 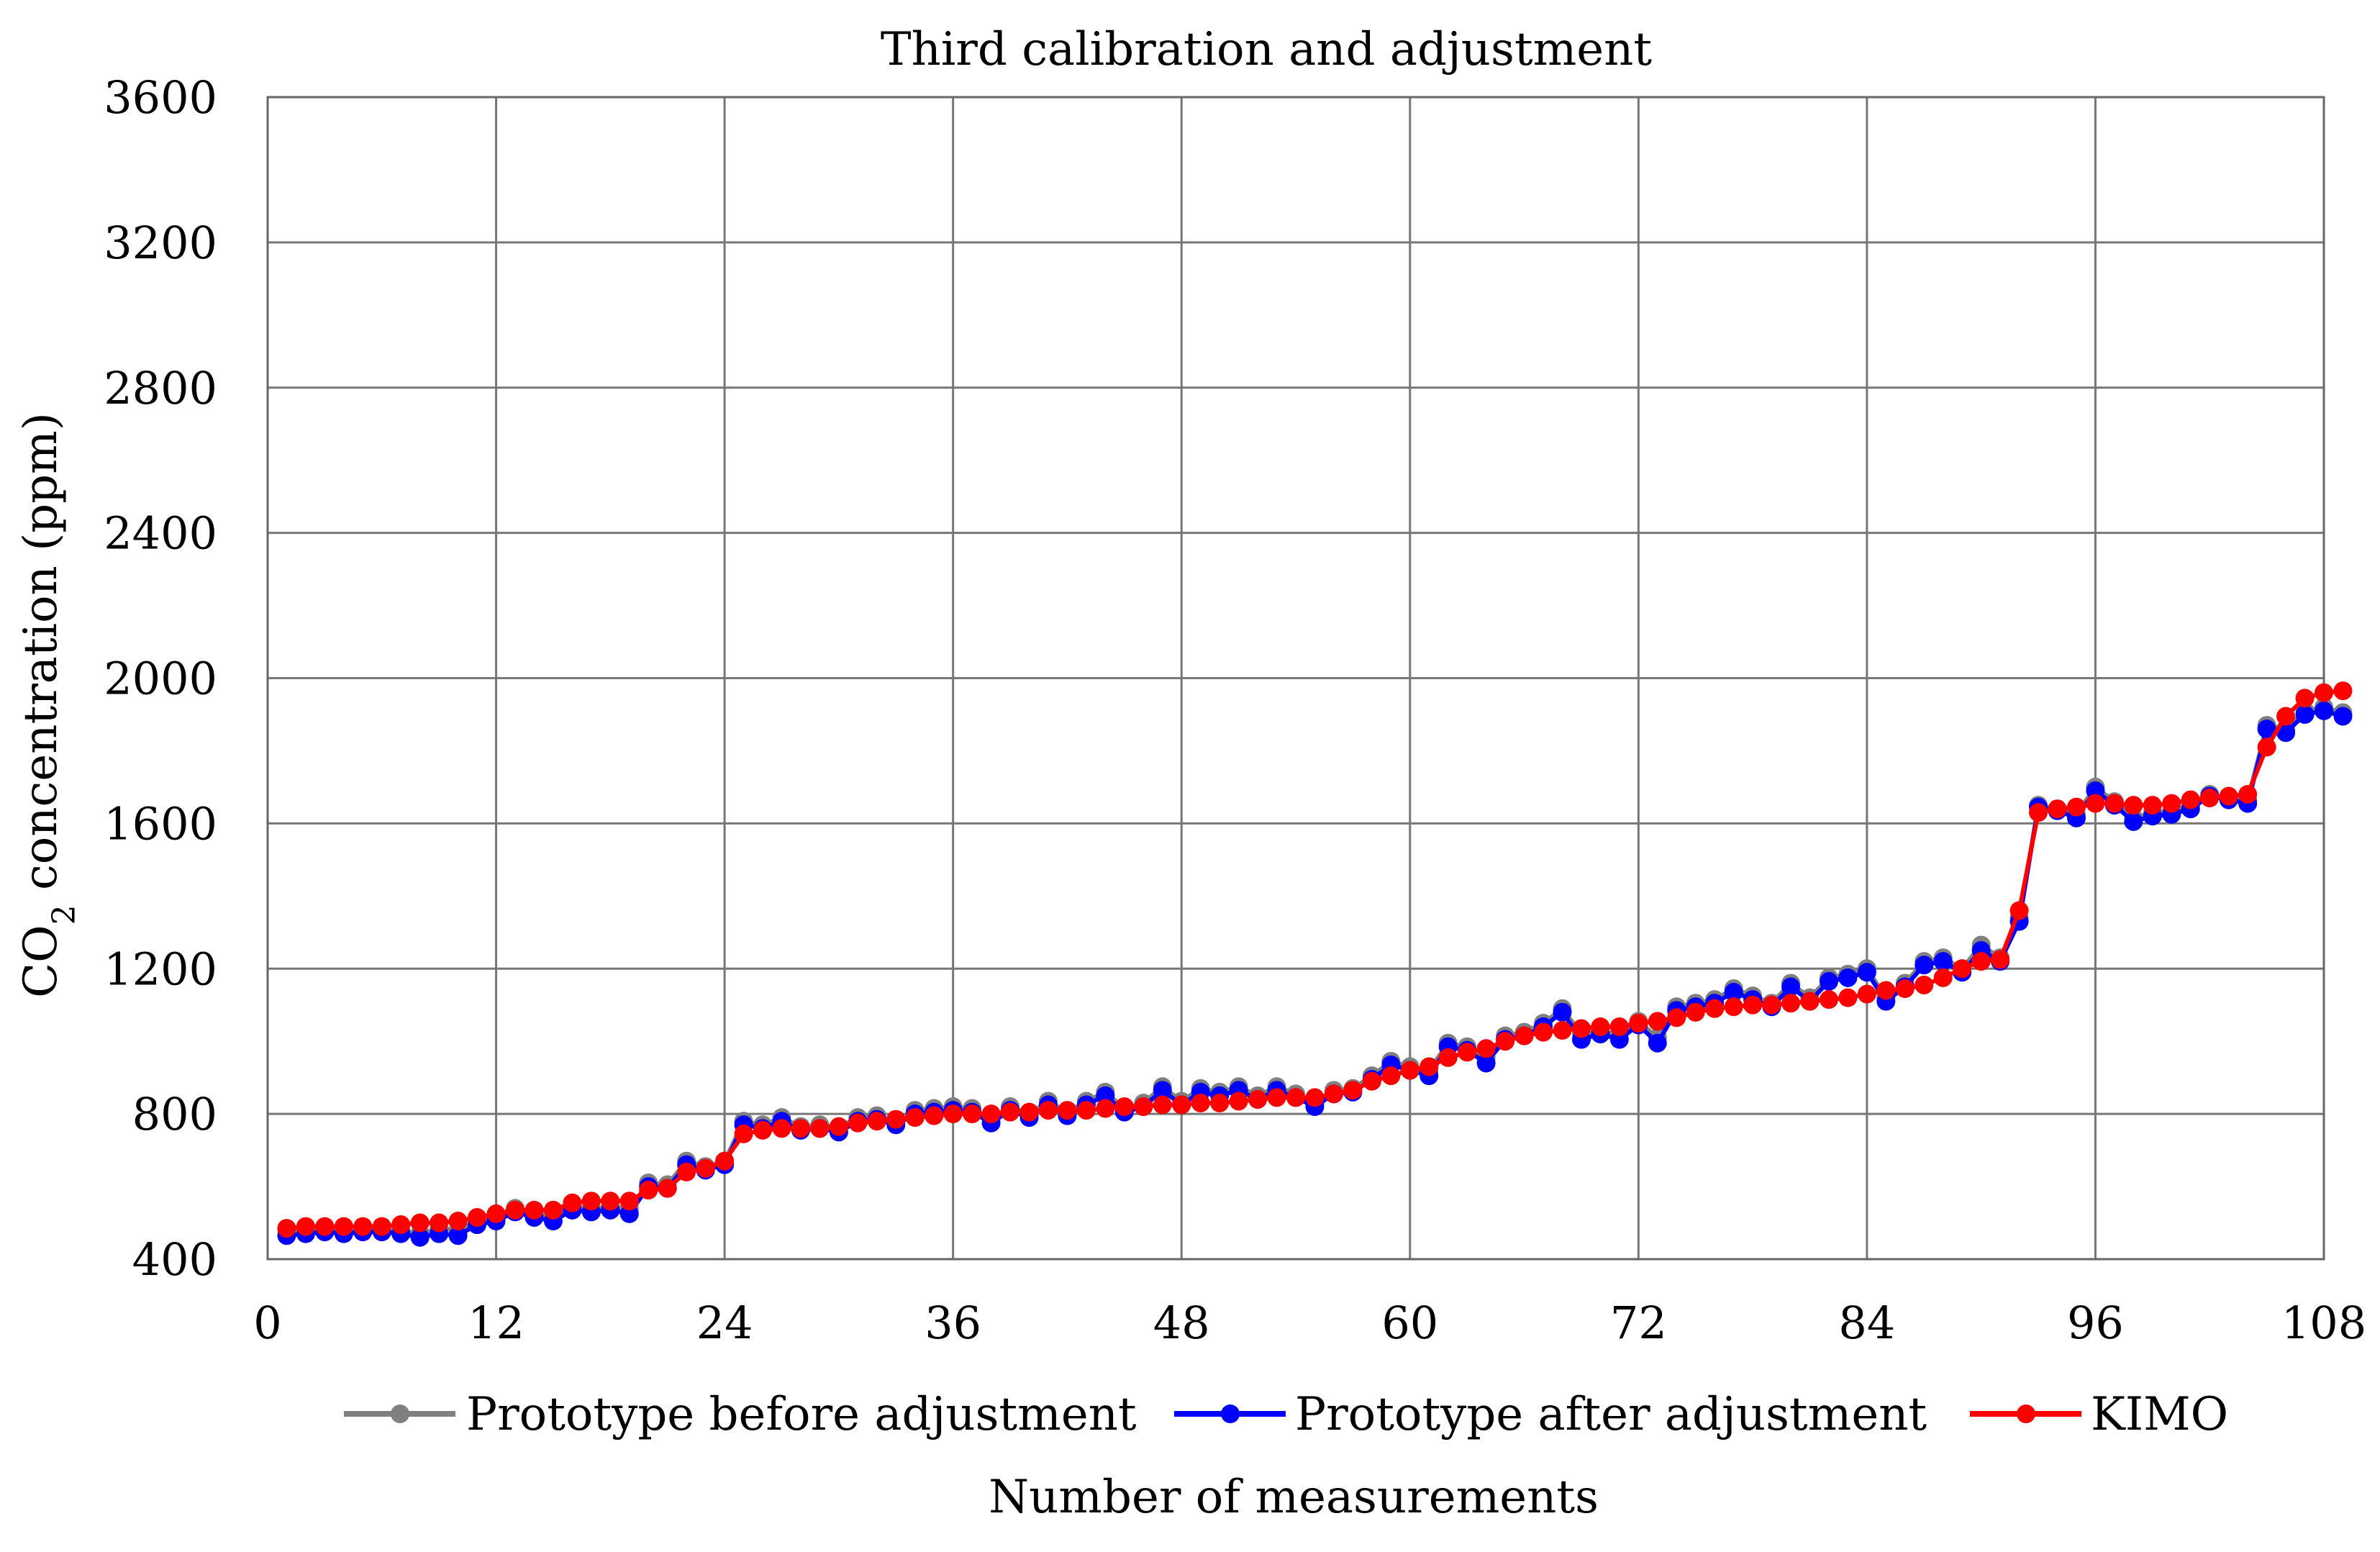 What do you see at coordinates (1409, 1323) in the screenshot?
I see `x-tick-label: 60` at bounding box center [1409, 1323].